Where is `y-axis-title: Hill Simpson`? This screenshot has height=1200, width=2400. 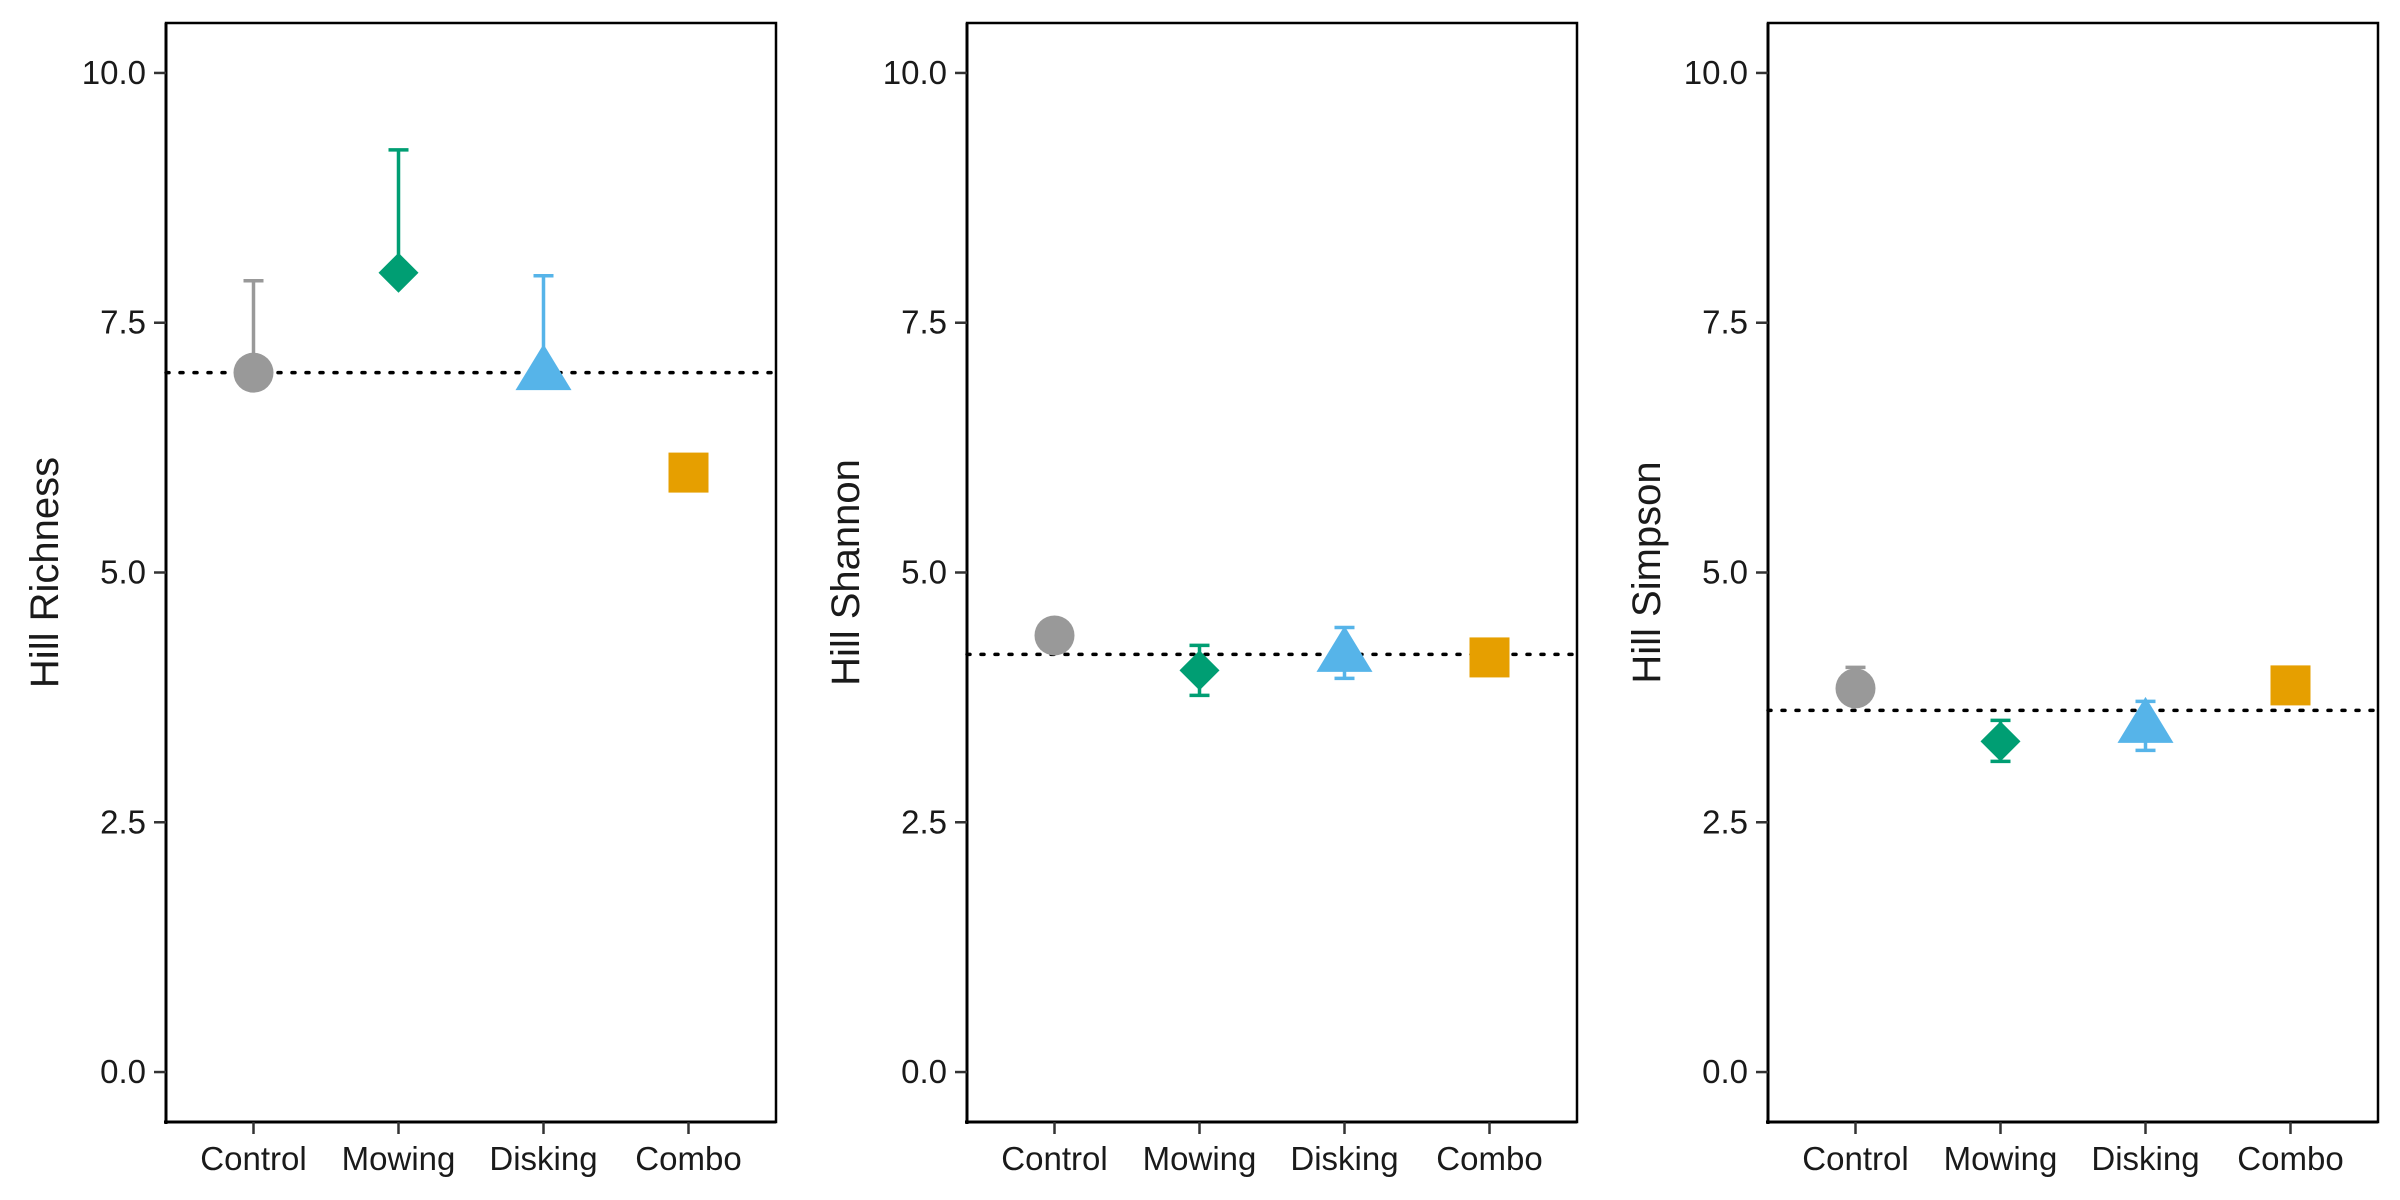
y-axis-title: Hill Simpson is located at coordinates (1647, 572).